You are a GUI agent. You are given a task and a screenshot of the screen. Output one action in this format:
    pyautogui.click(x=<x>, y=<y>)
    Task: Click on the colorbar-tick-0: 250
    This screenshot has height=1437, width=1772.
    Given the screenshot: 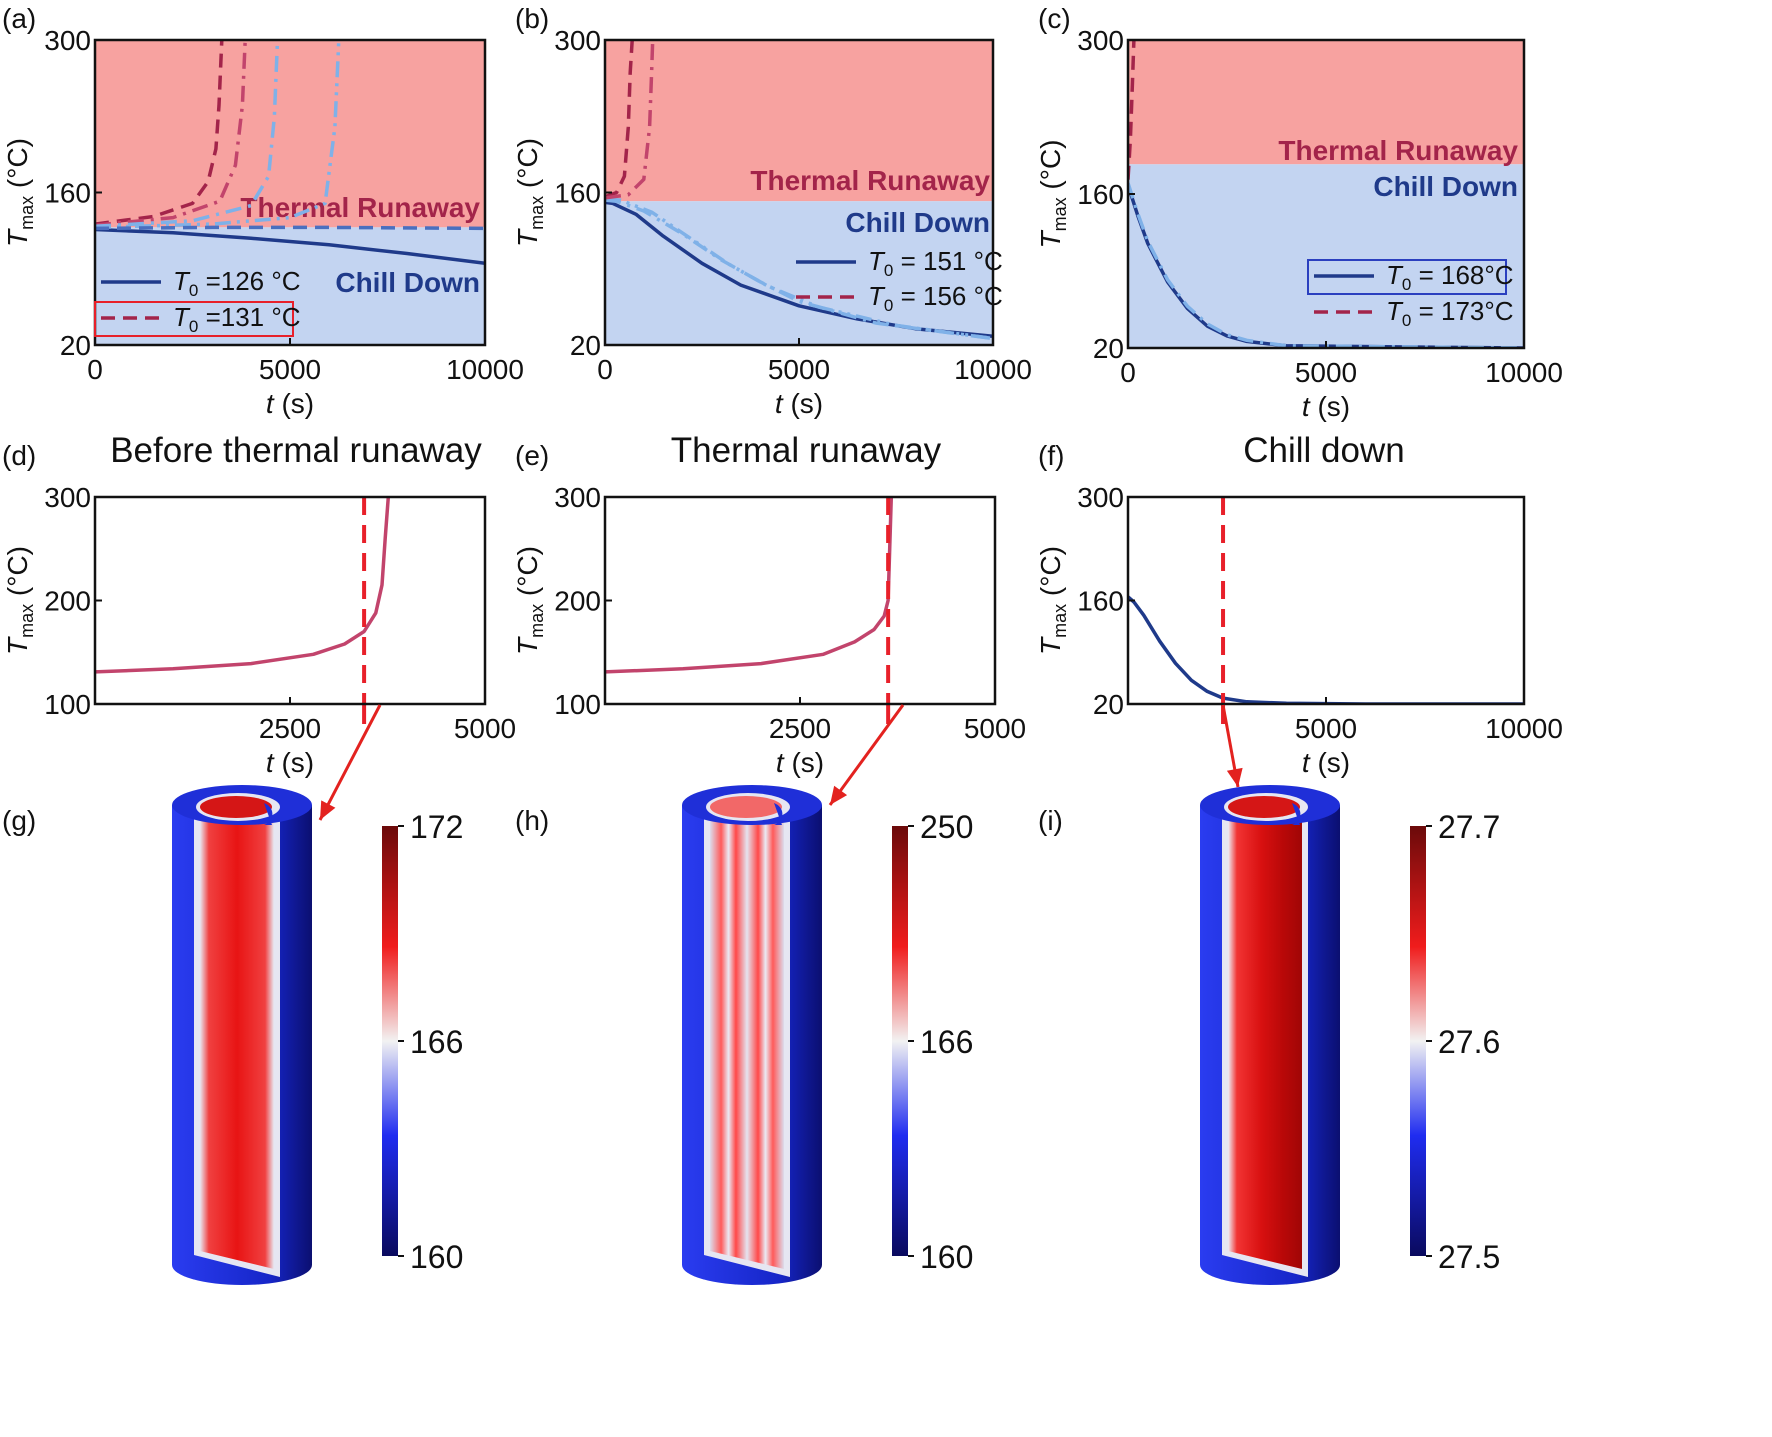 What is the action you would take?
    pyautogui.click(x=946, y=827)
    